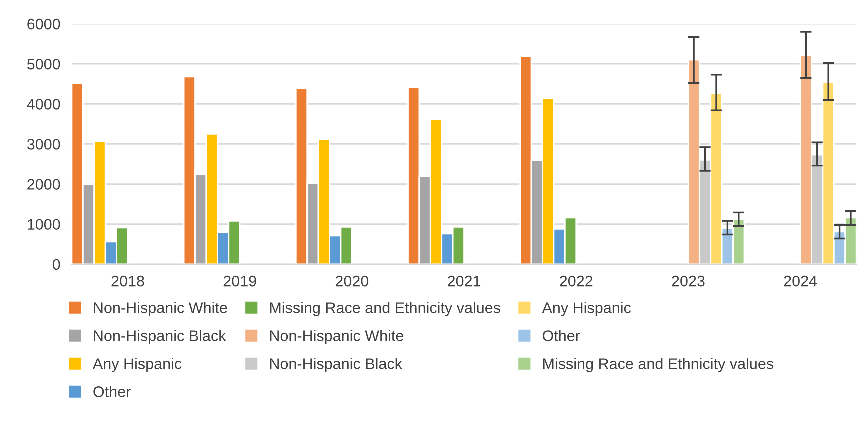  I want to click on x-tick-label: 2019, so click(240, 281).